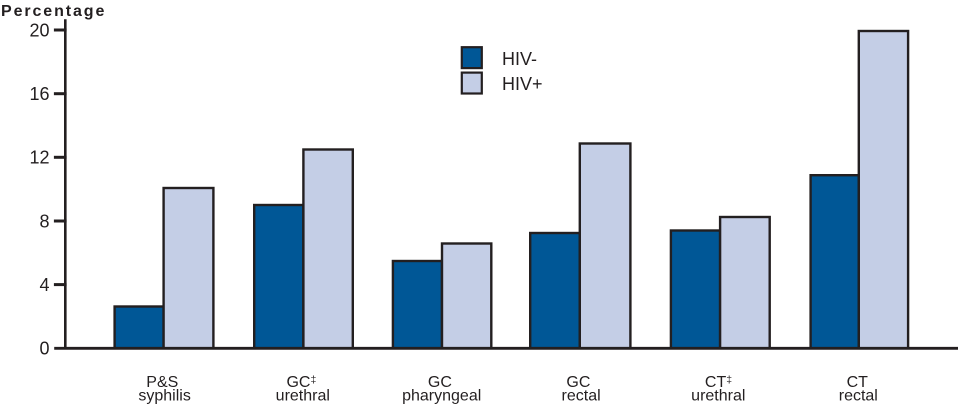  Describe the element at coordinates (53, 11) in the screenshot. I see `svg-text: Percentage` at that location.